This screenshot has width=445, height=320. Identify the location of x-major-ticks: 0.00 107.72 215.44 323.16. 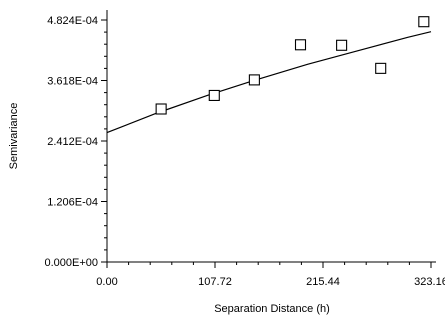
(270, 275).